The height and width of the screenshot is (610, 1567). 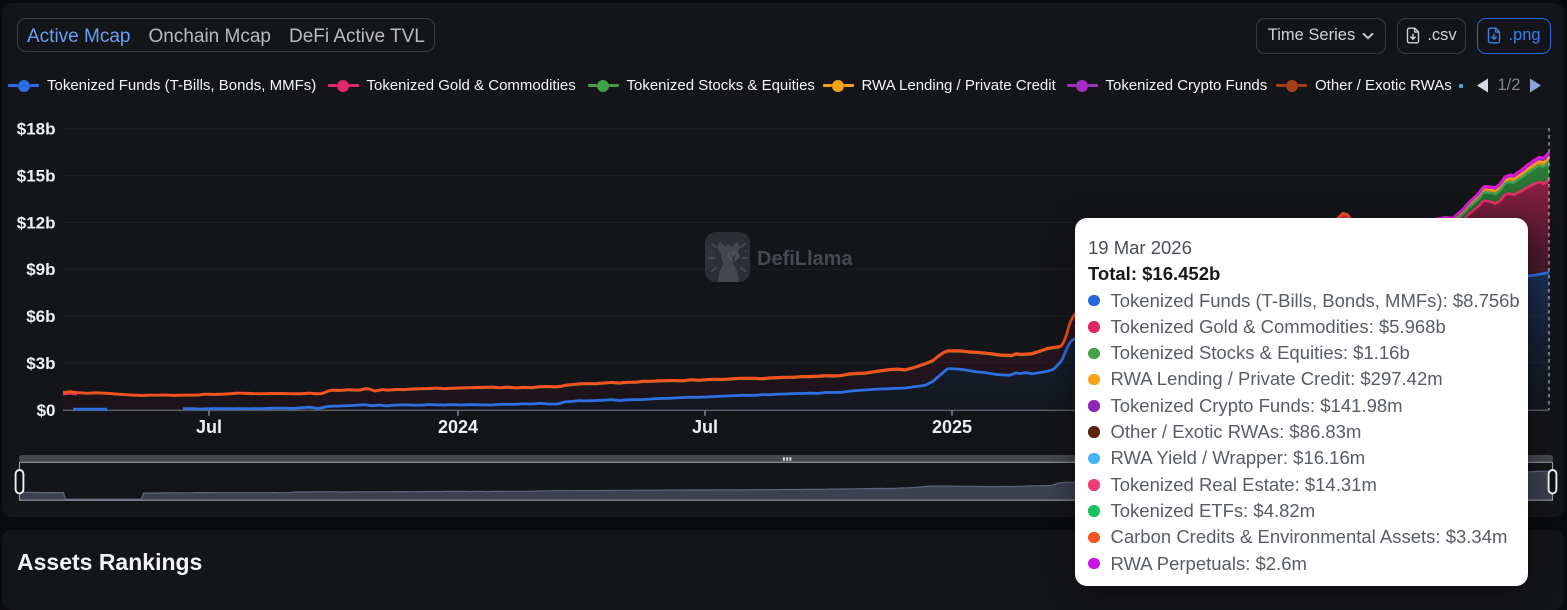 What do you see at coordinates (952, 427) in the screenshot?
I see `svg-text: 2025` at bounding box center [952, 427].